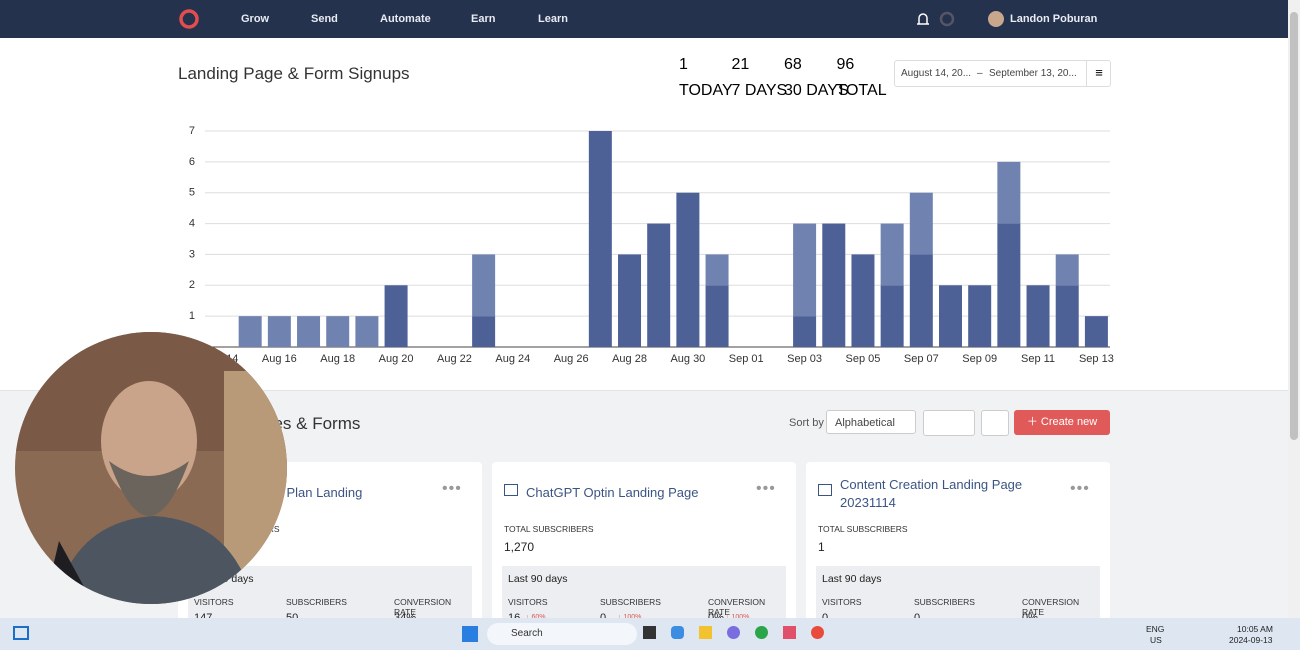 The image size is (1300, 650). What do you see at coordinates (1294, 226) in the screenshot?
I see `scroll-thumb` at bounding box center [1294, 226].